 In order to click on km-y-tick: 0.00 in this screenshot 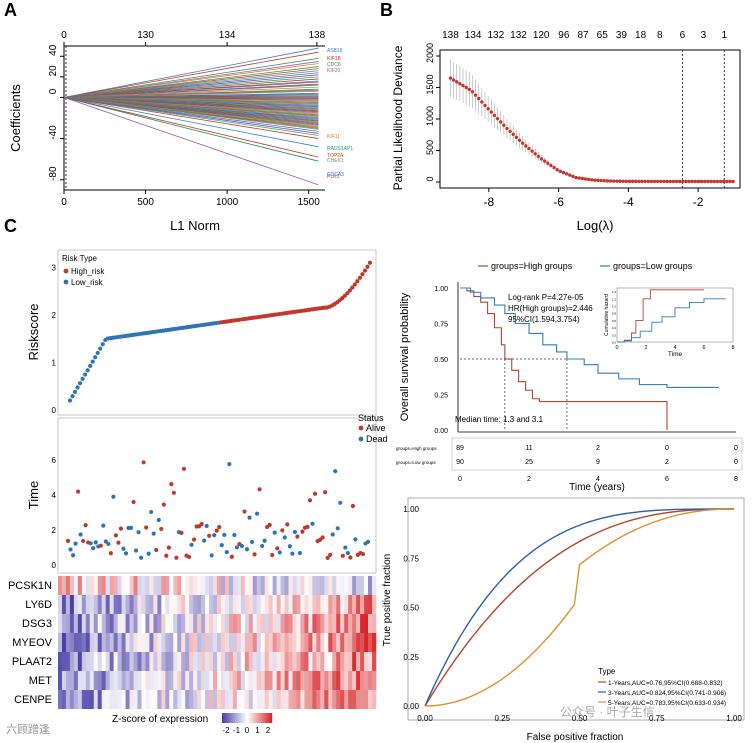, I will do `click(441, 431)`.